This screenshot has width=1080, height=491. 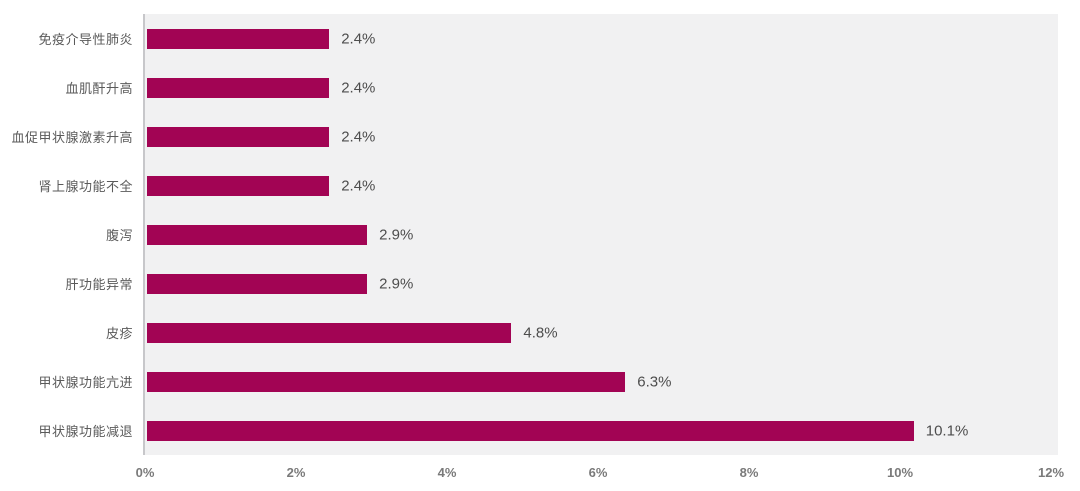 I want to click on value-label: 6.3%, so click(x=654, y=381).